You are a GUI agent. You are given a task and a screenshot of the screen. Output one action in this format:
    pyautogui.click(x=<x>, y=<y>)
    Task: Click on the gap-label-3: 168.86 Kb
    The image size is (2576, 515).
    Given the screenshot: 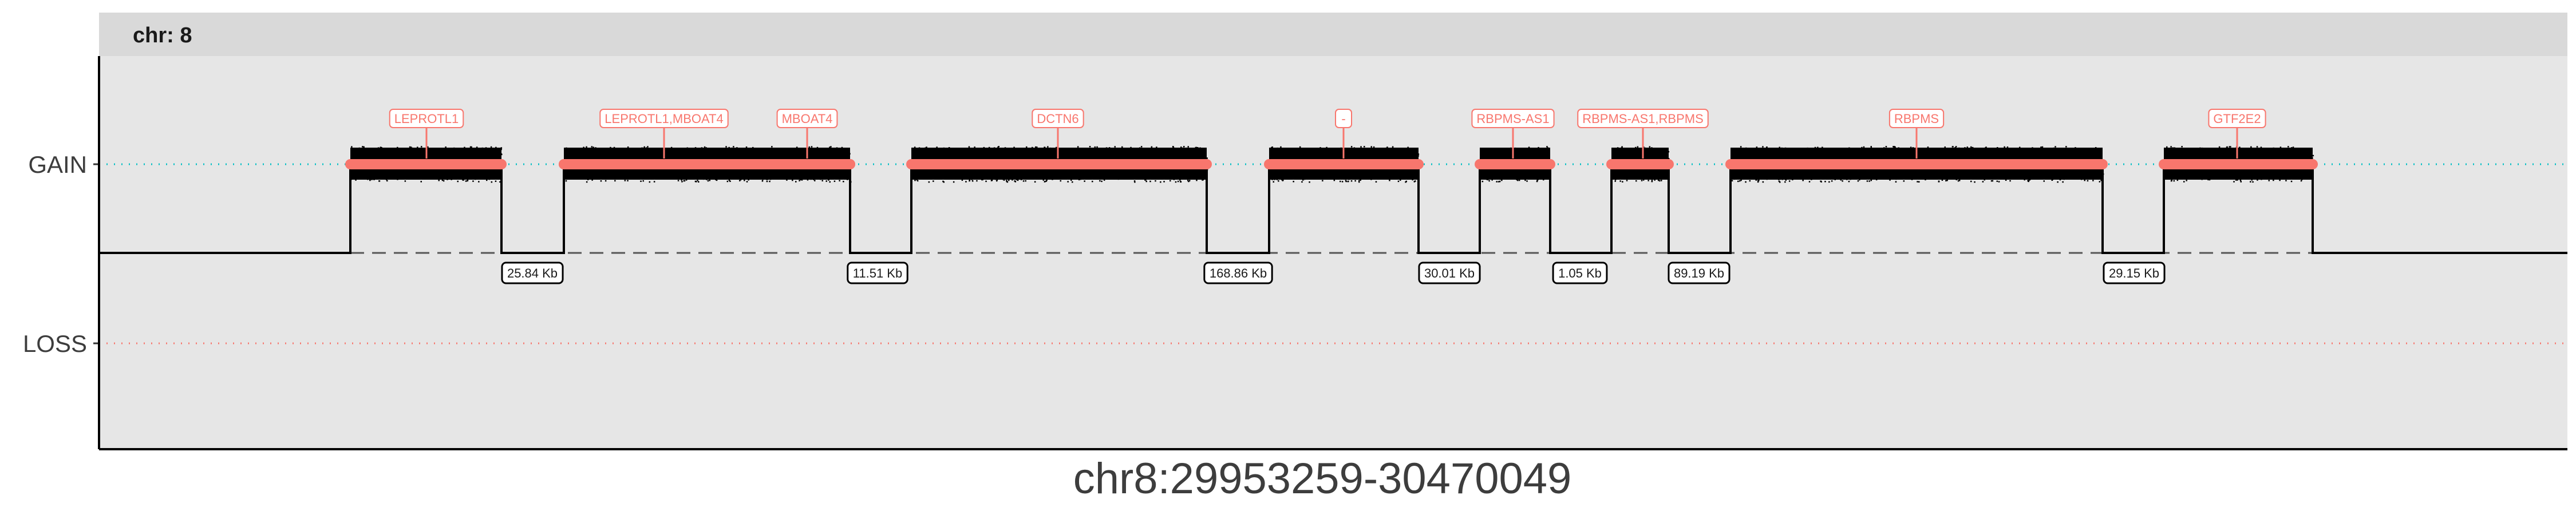 What is the action you would take?
    pyautogui.click(x=1238, y=273)
    